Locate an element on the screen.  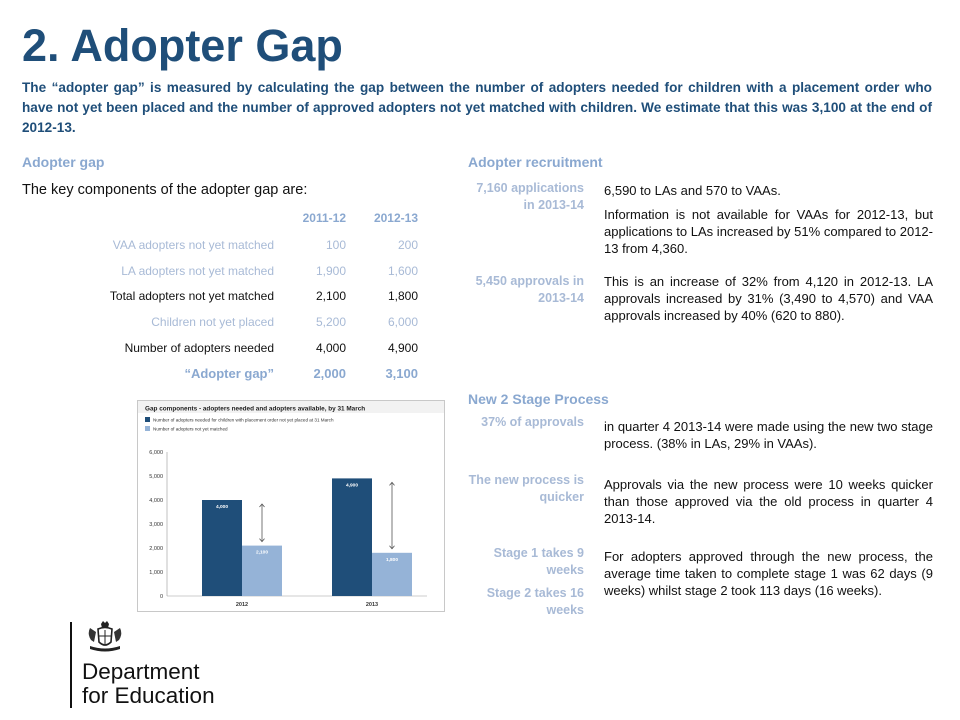
row-value-2012-13: 1,800 is located at coordinates (402, 296).